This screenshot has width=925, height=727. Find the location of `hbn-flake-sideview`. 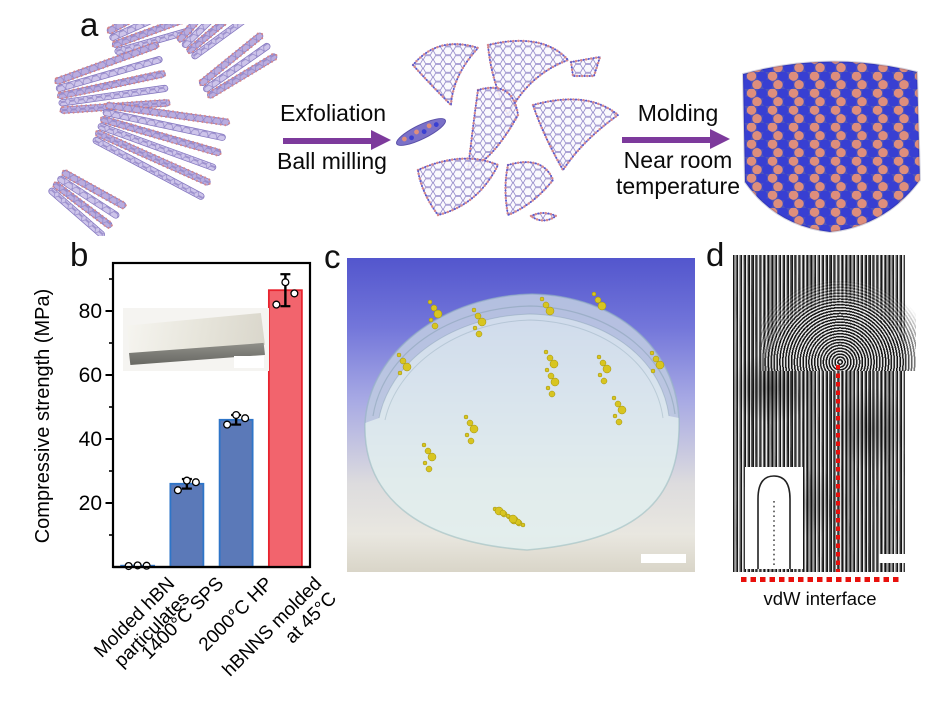

hbn-flake-sideview is located at coordinates (421, 132).